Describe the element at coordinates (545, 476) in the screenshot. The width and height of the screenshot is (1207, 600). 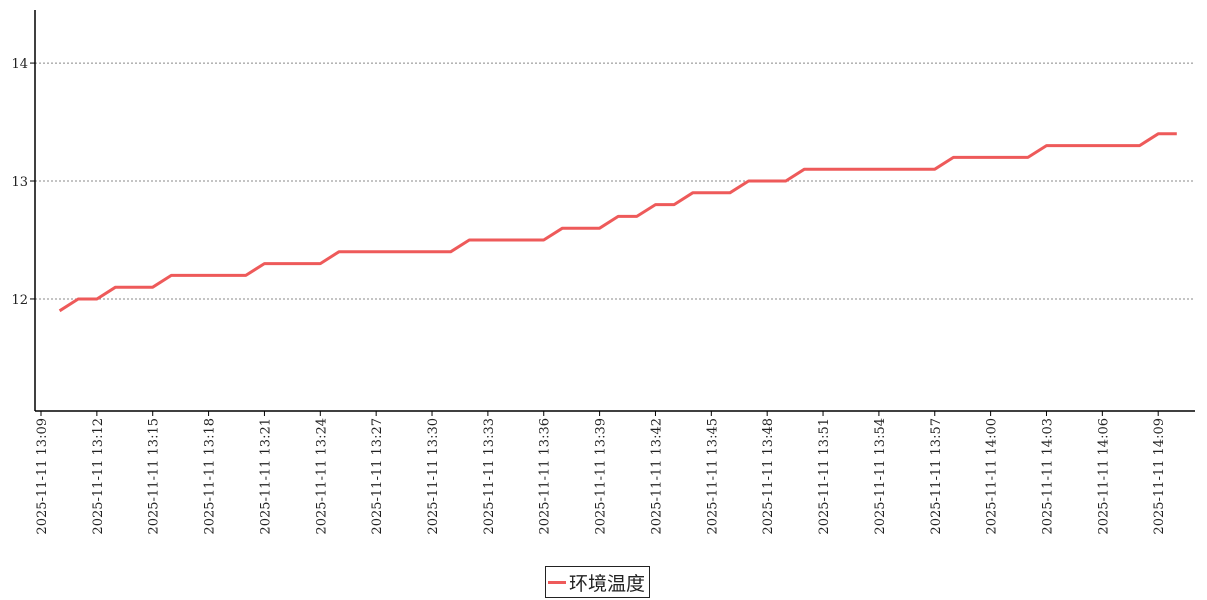
I see `x-tick-label: 2025-11-11 13:36` at that location.